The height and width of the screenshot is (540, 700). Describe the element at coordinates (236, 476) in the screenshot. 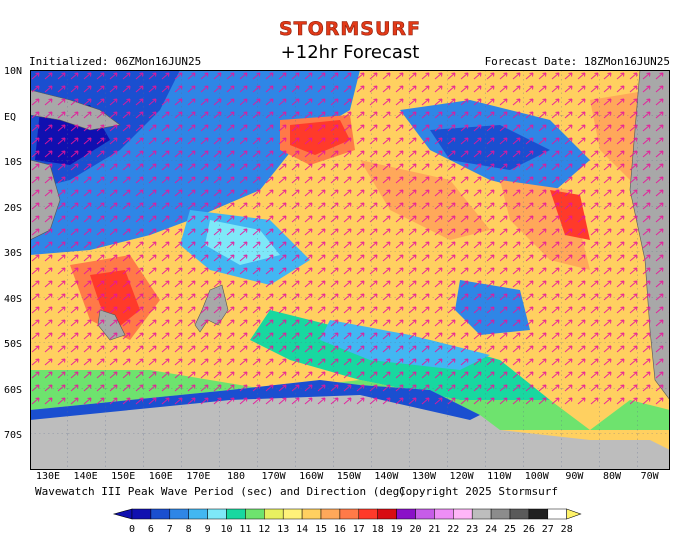

I see `lon-label: 180` at that location.